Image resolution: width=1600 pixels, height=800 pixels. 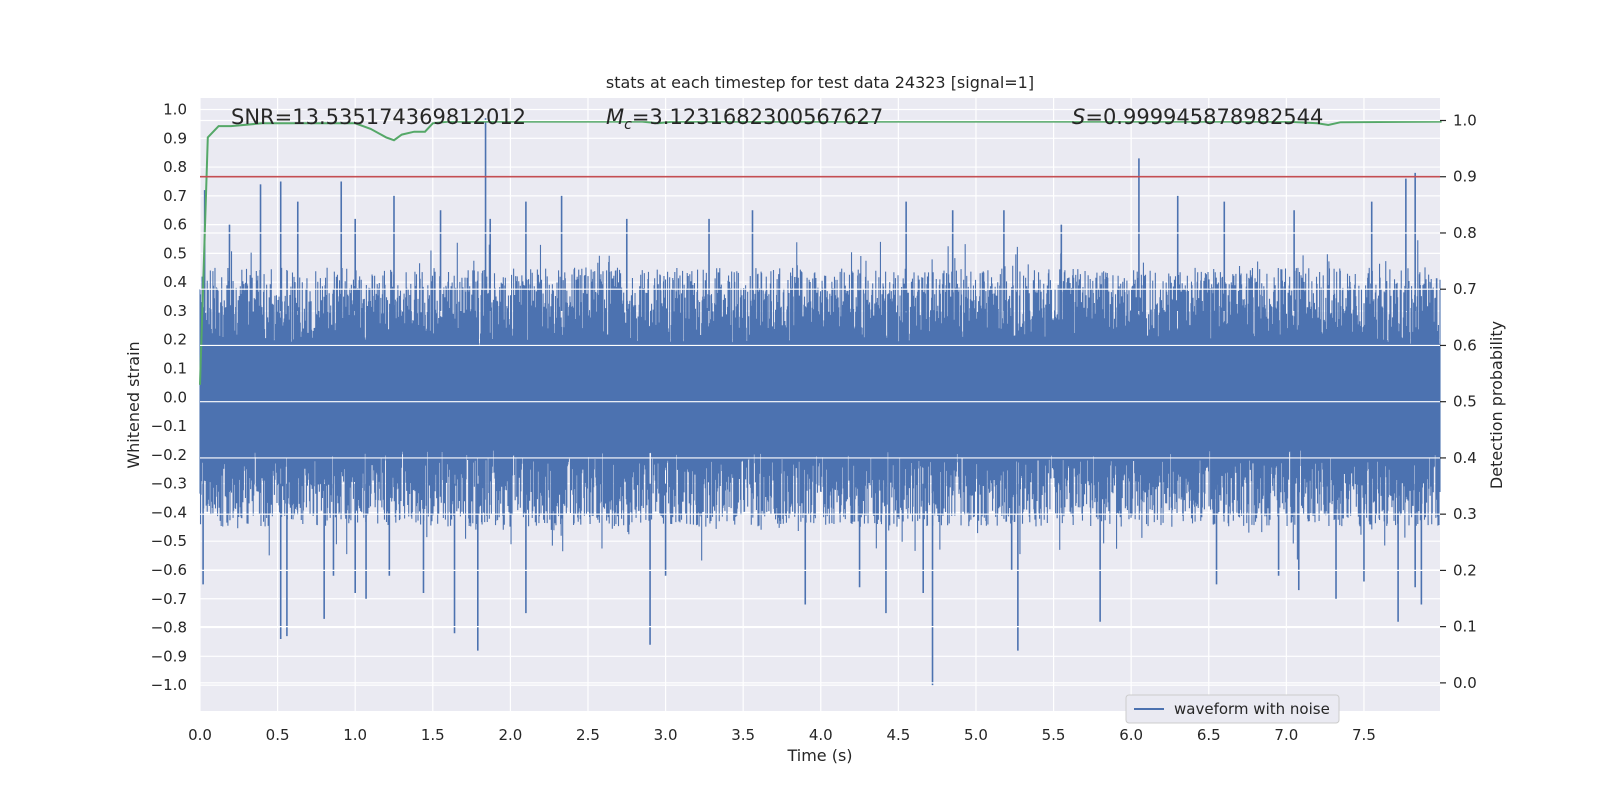 What do you see at coordinates (821, 735) in the screenshot?
I see `x-tick-label: 4.0` at bounding box center [821, 735].